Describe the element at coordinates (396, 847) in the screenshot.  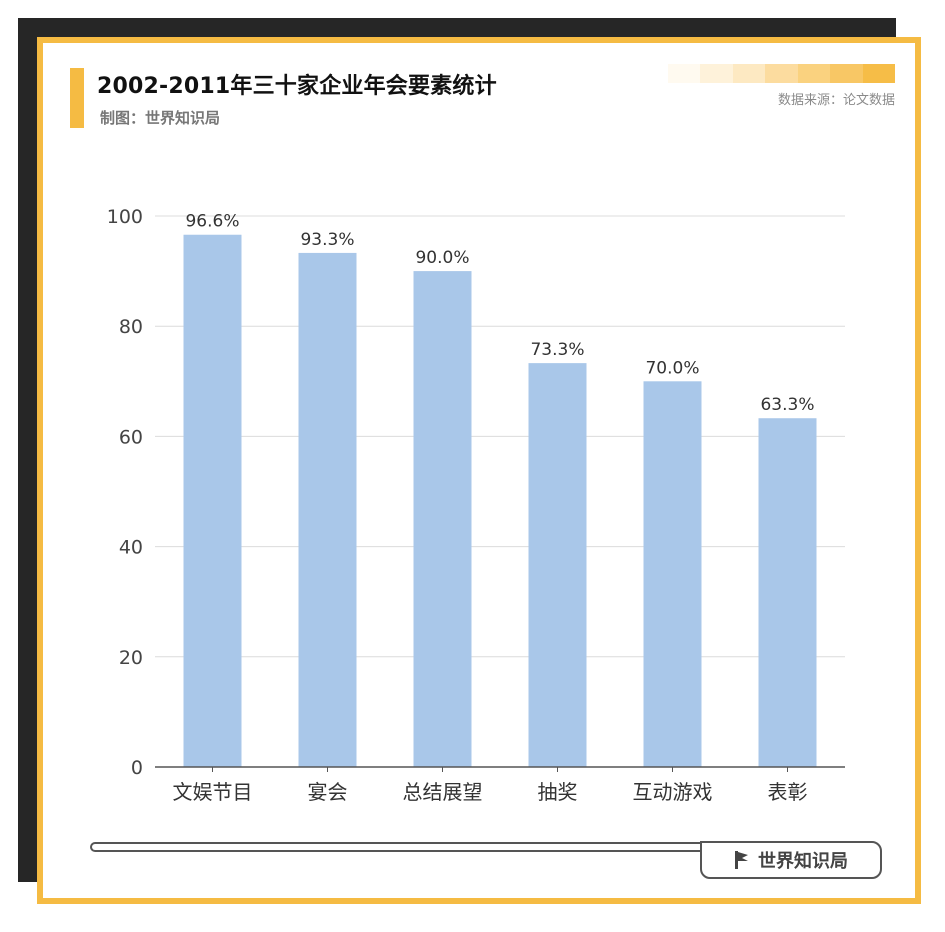
I see `footer-line` at that location.